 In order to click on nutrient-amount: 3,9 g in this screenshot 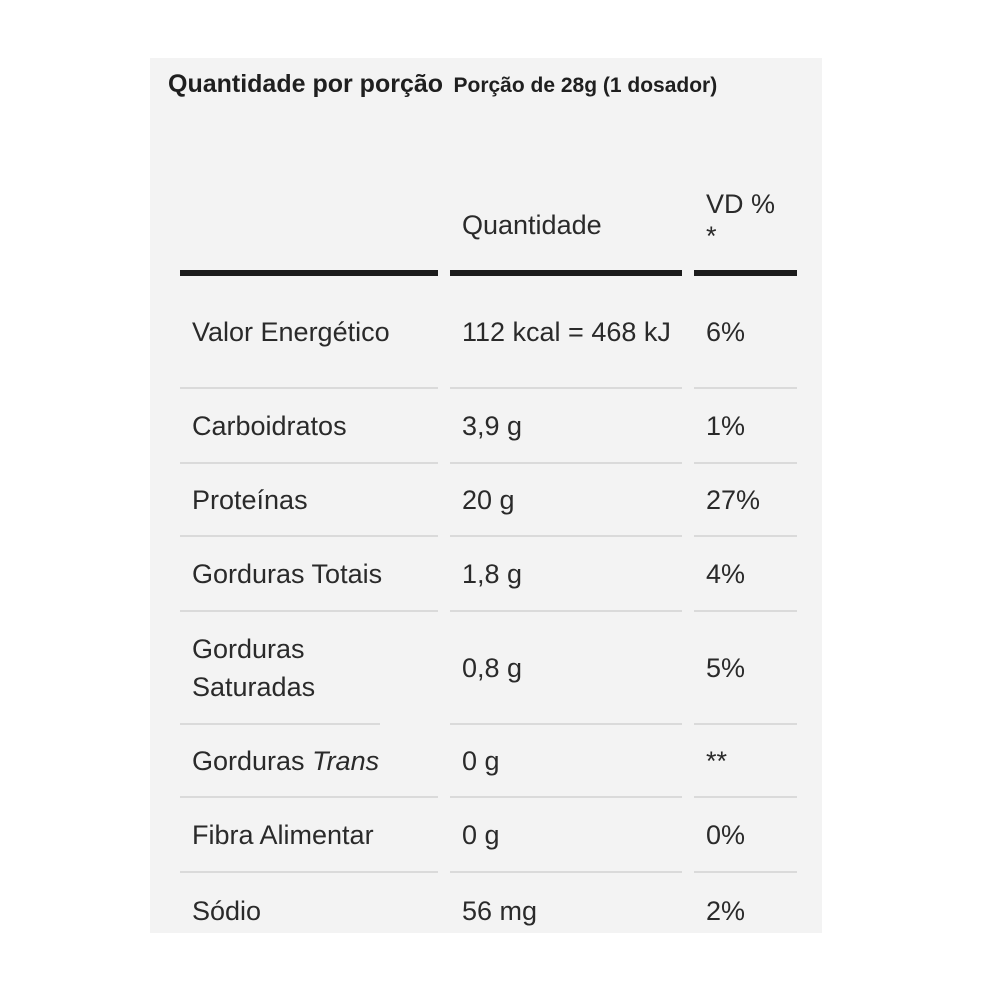, I will do `click(566, 426)`.